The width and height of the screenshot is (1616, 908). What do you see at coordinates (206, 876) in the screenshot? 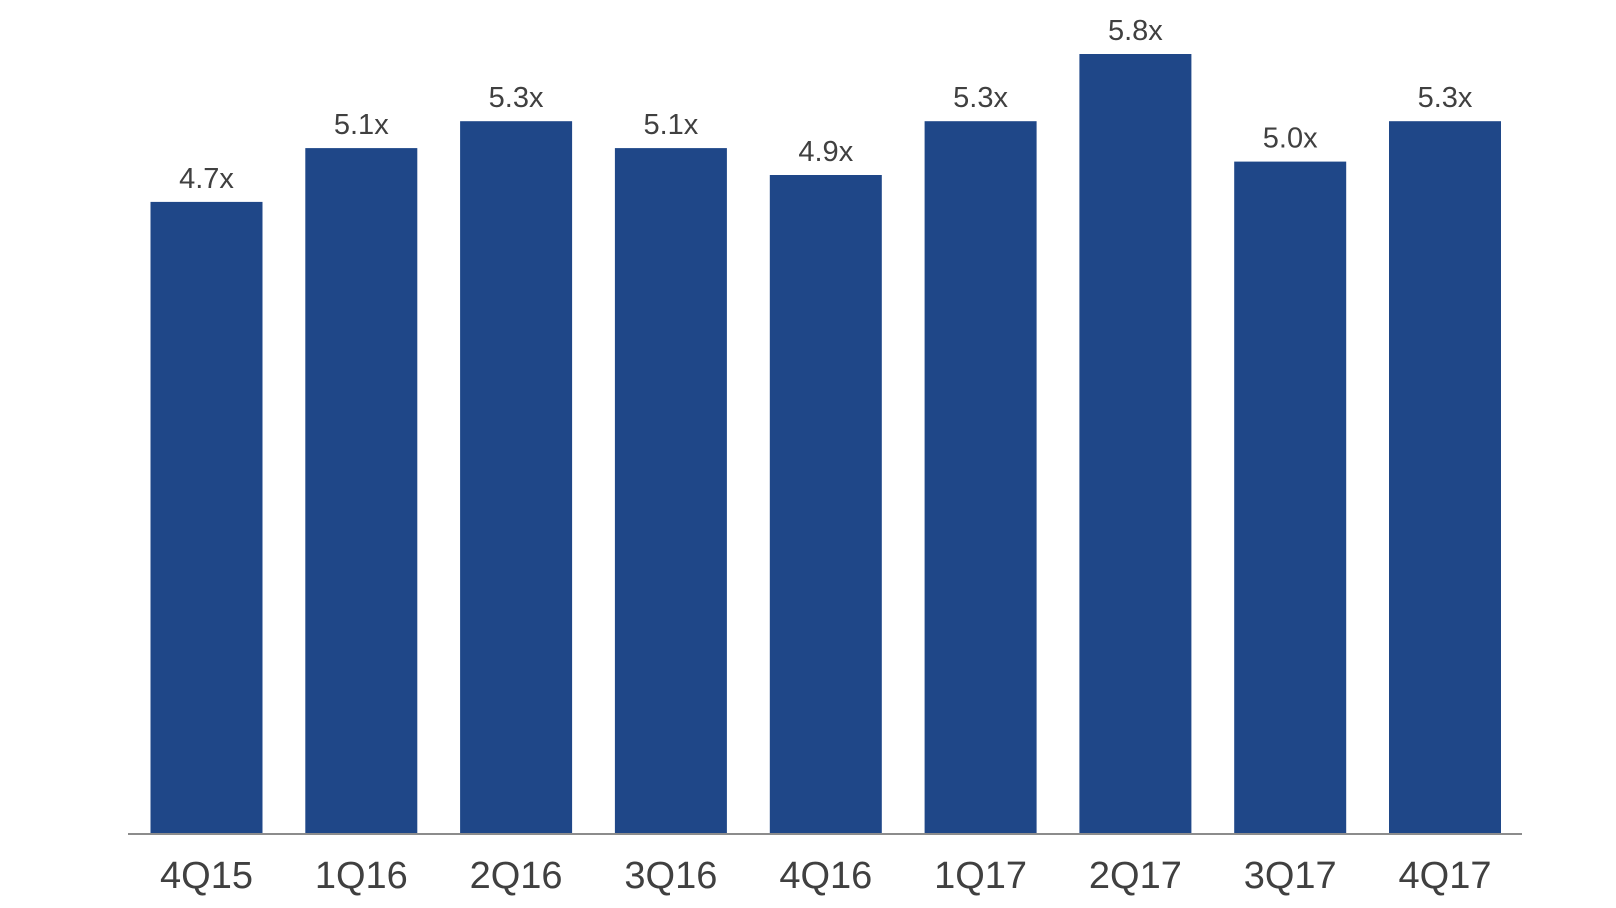
I see `x-tick-label-4Q15: 4Q15` at bounding box center [206, 876].